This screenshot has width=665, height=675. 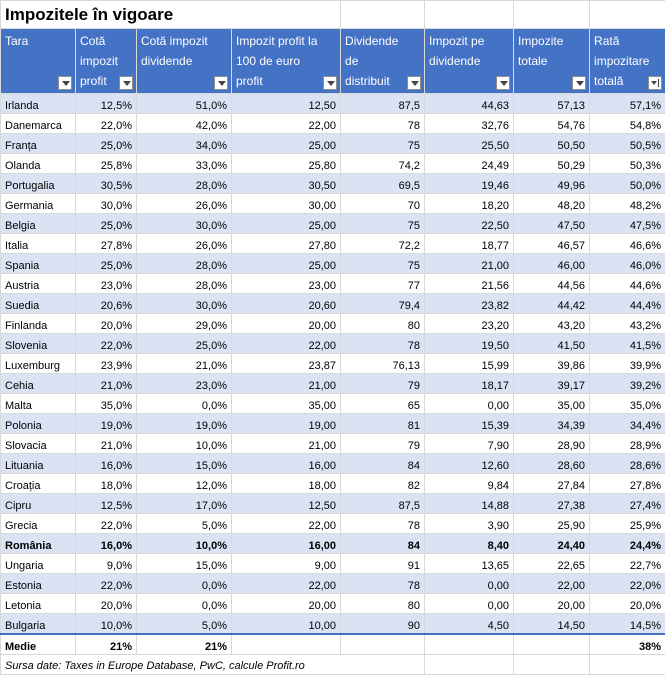 I want to click on value-cell: 44,56, so click(x=552, y=284).